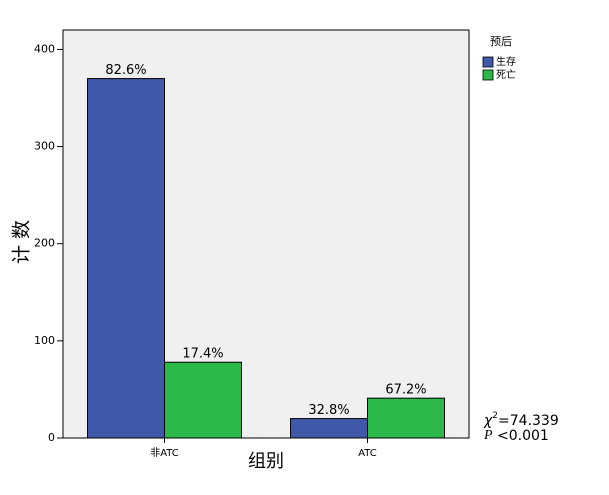 This screenshot has width=609, height=495. What do you see at coordinates (51, 437) in the screenshot?
I see `y-tick-label: 0` at bounding box center [51, 437].